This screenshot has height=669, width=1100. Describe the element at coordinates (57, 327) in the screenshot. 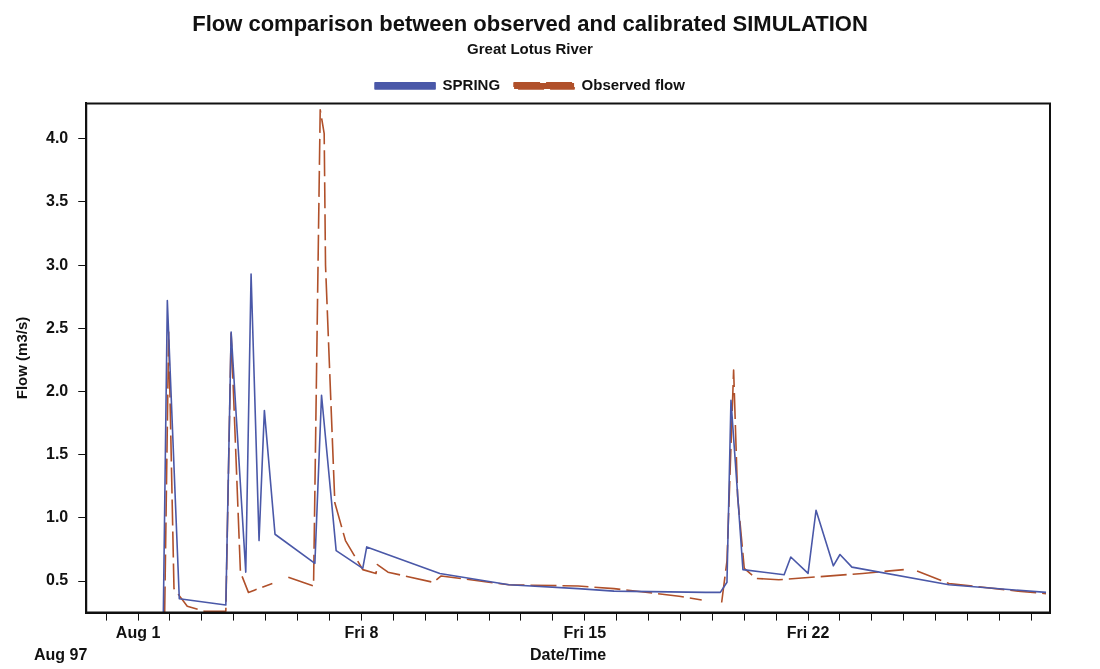

I see `y-tick-label: 2.5` at that location.